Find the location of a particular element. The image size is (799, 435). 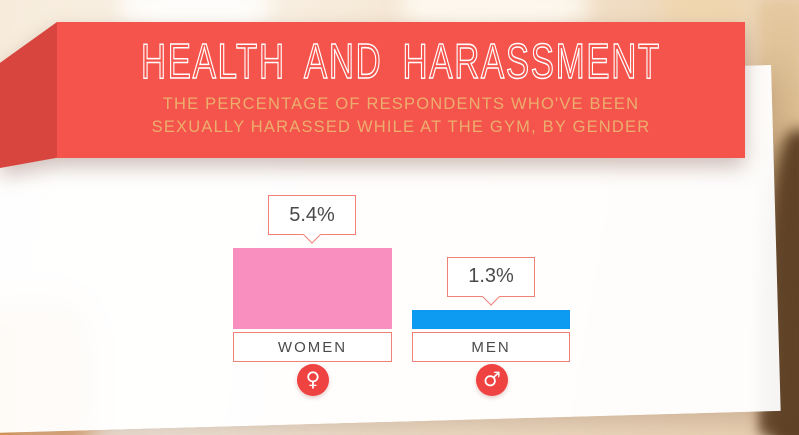

title-graphic: HEALTH AND HARASSMENT is located at coordinates (400, 63).